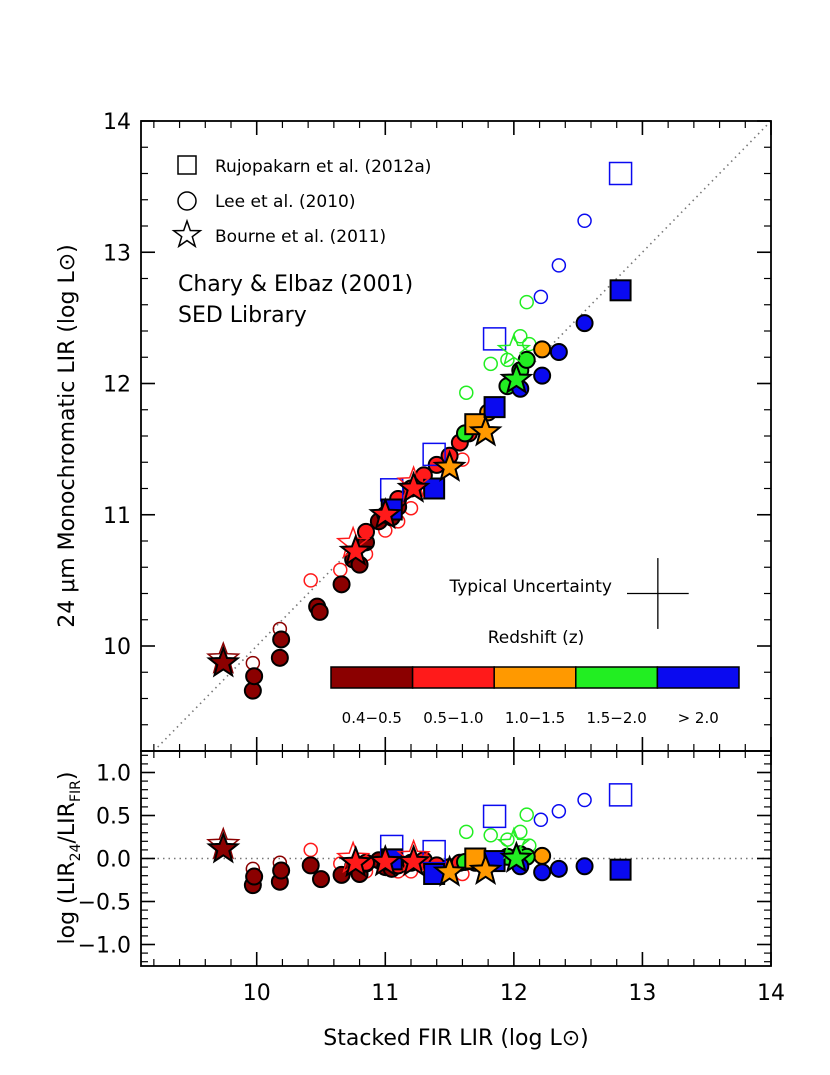 The image size is (830, 1075). What do you see at coordinates (455, 1038) in the screenshot?
I see `x-axis-label: Stacked FIR LIR (log L⊙)` at bounding box center [455, 1038].